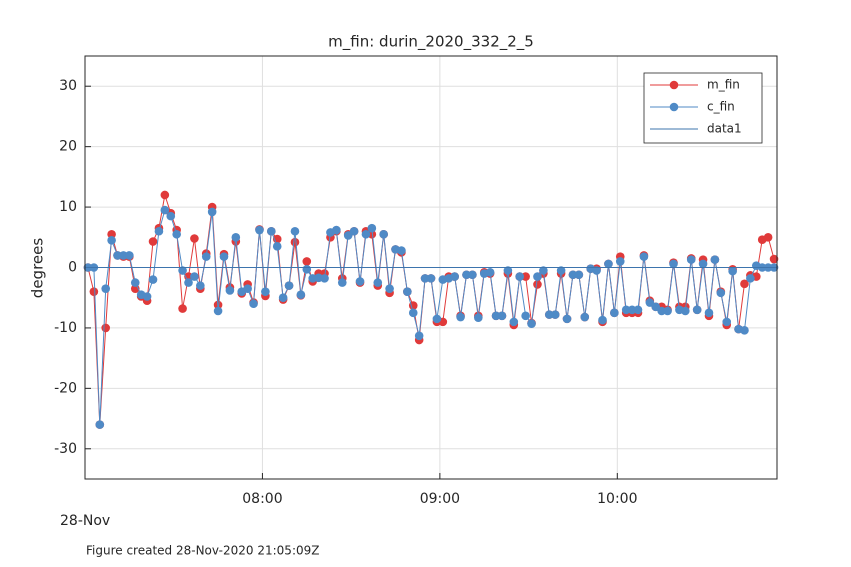  What do you see at coordinates (262, 499) in the screenshot?
I see `x-tick-label: 08:00` at bounding box center [262, 499].